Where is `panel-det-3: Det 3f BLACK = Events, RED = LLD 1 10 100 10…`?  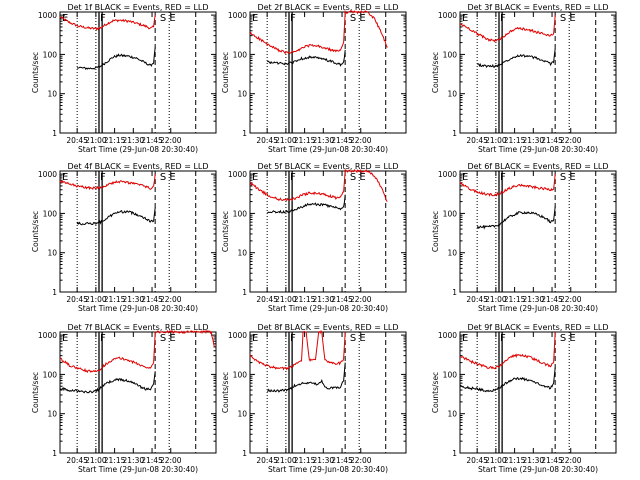 panel-det-3: Det 3f BLACK = Events, RED = LLD 1 10 100 10… is located at coordinates (524, 78).